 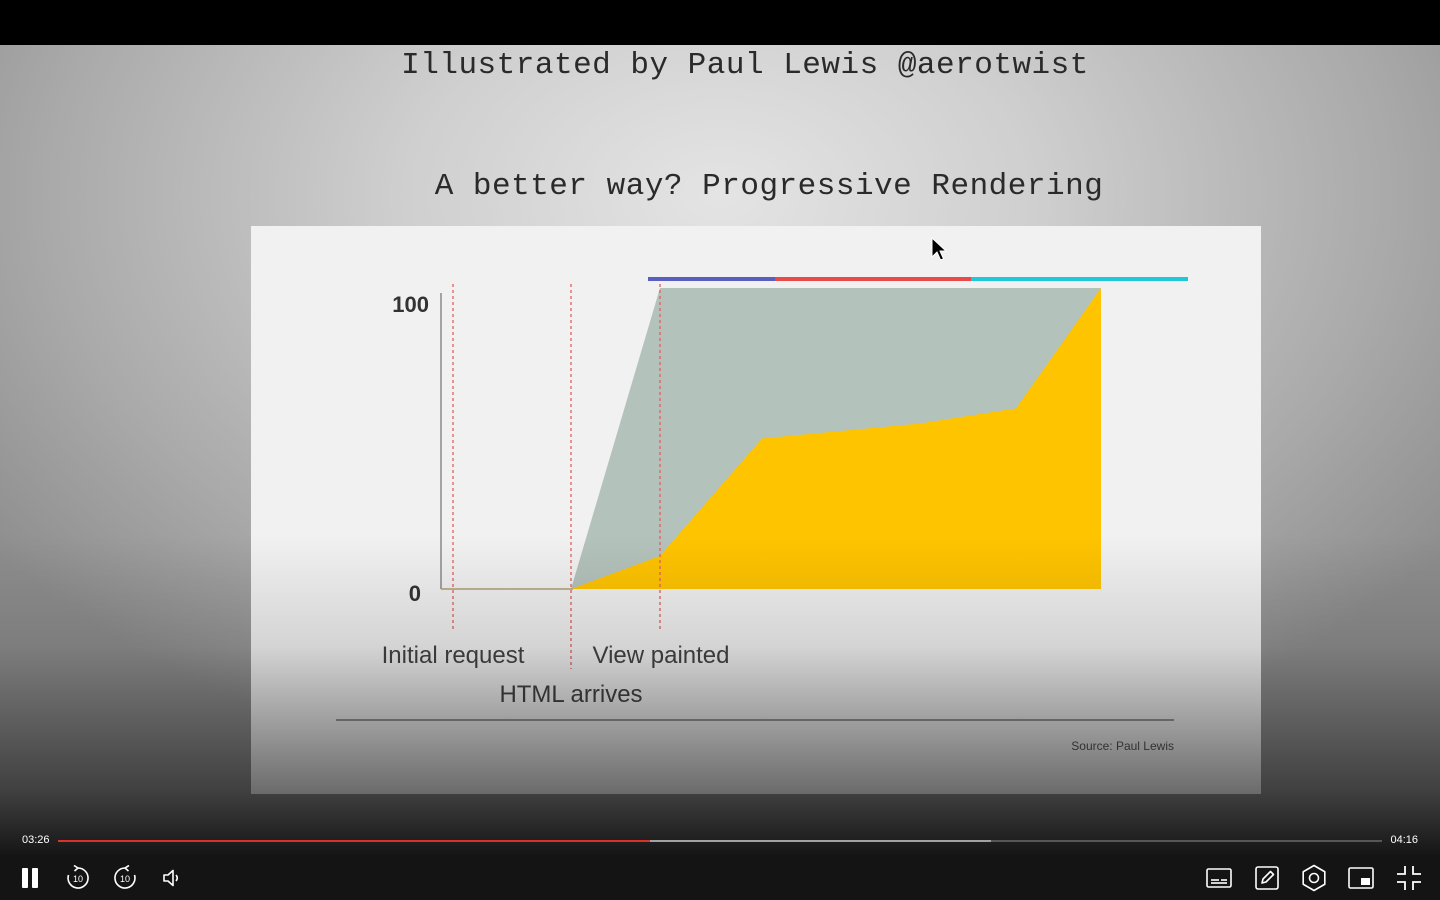 I want to click on notes-button, so click(x=1267, y=877).